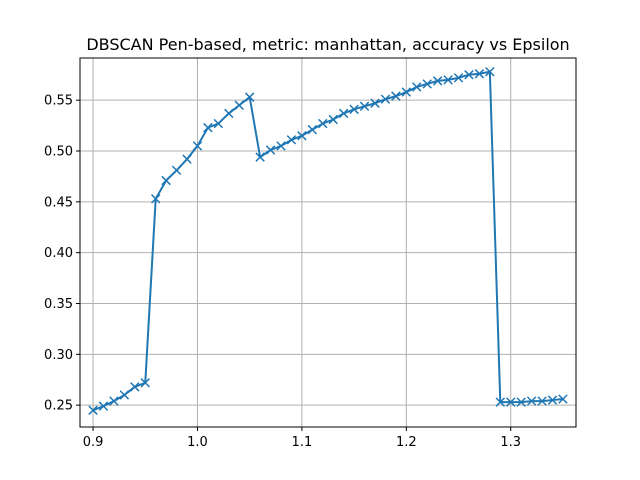  What do you see at coordinates (58, 355) in the screenshot?
I see `y-tick-label: 0.30` at bounding box center [58, 355].